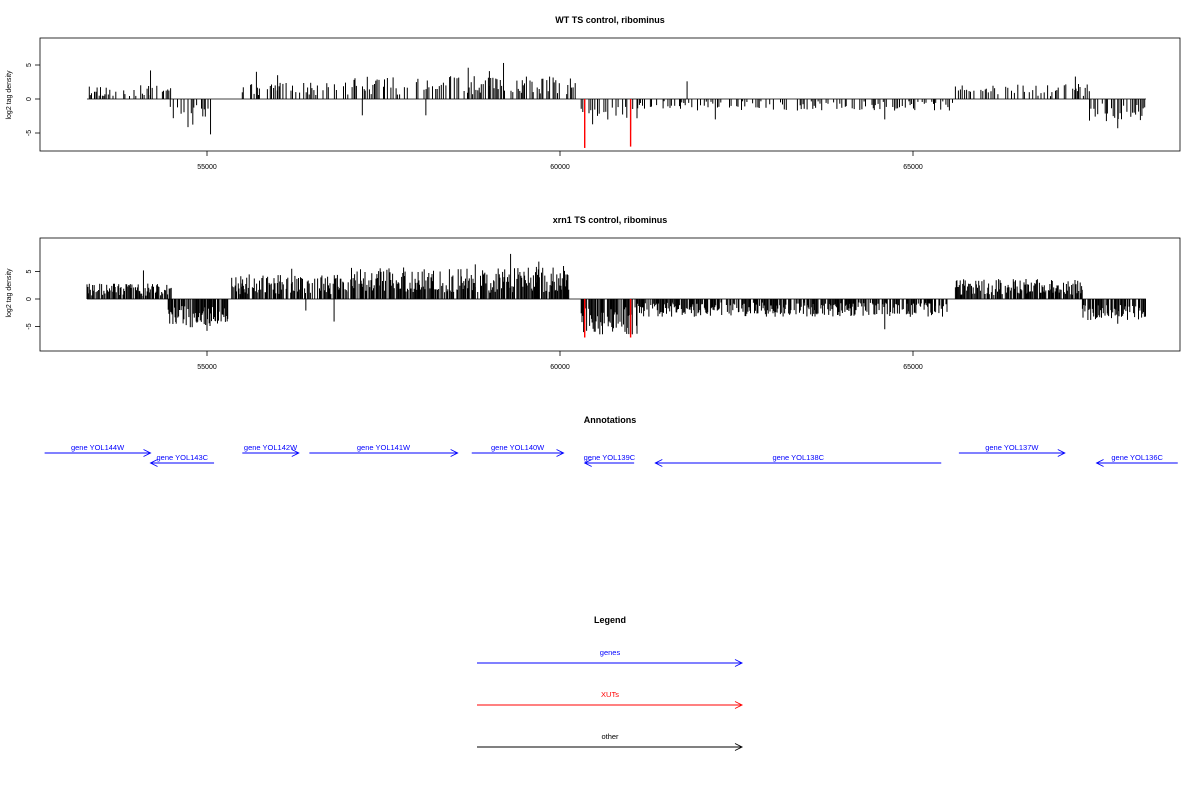  I want to click on gene-label: gene YOL141W, so click(384, 447).